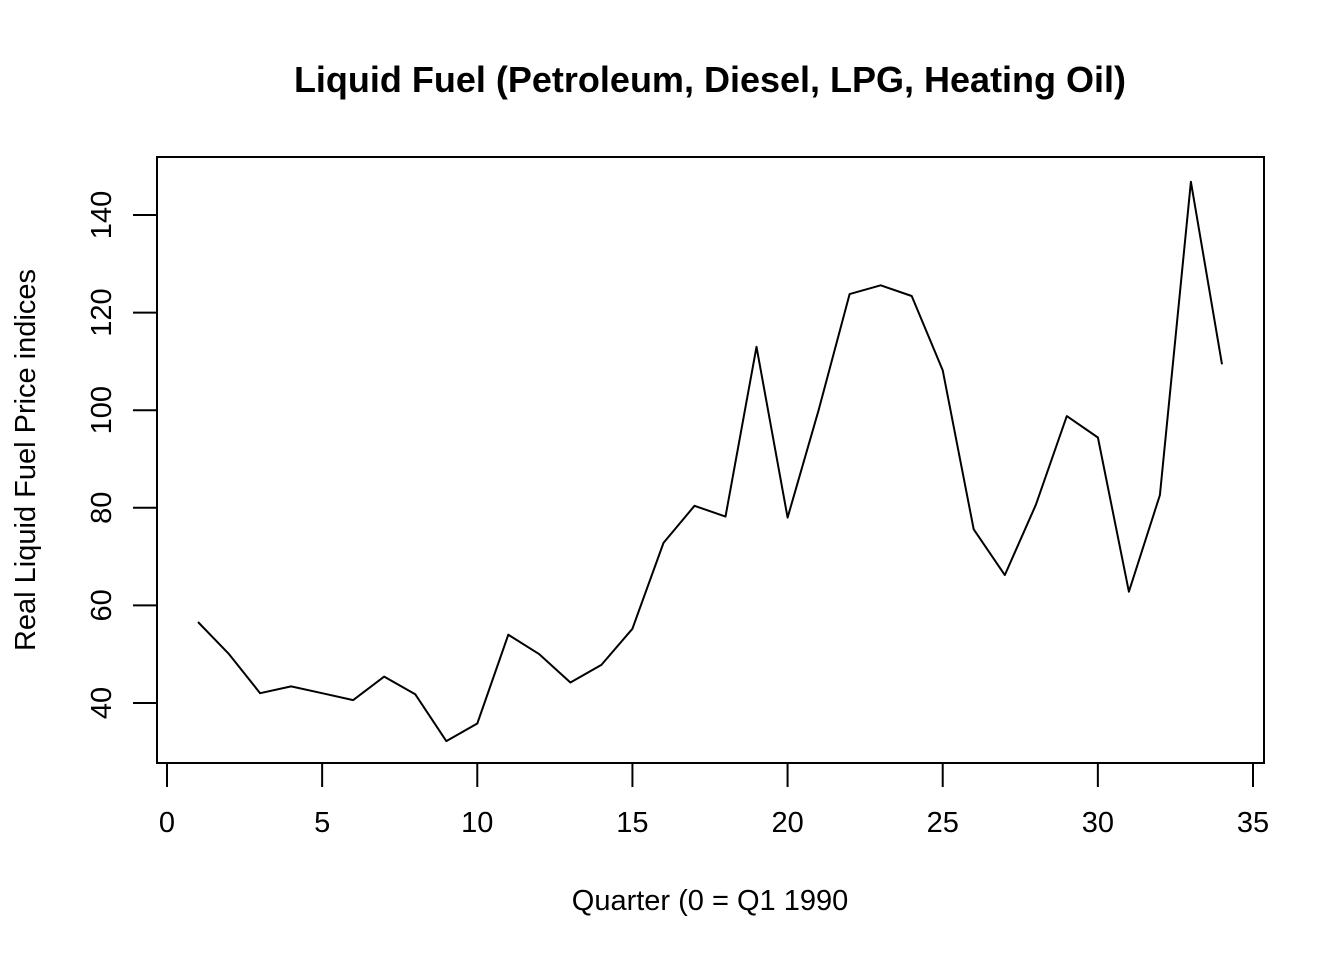 The width and height of the screenshot is (1344, 960). Describe the element at coordinates (632, 823) in the screenshot. I see `x-tick-label: 15` at that location.